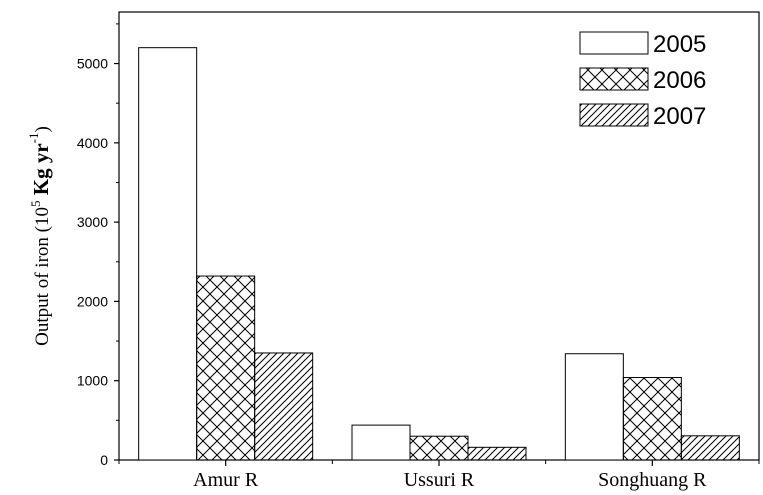 This screenshot has width=763, height=495. Describe the element at coordinates (104, 460) in the screenshot. I see `y-tick-label: 0` at that location.